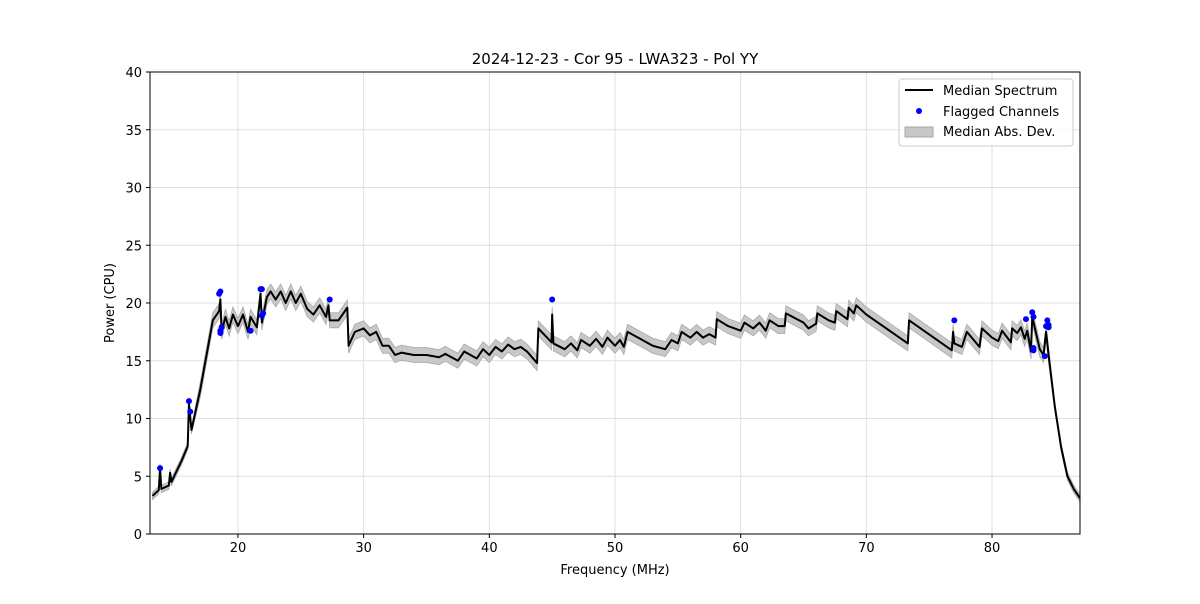 This screenshot has width=1200, height=604. Describe the element at coordinates (1001, 112) in the screenshot. I see `legend-flagged-label: Flagged Channels` at that location.